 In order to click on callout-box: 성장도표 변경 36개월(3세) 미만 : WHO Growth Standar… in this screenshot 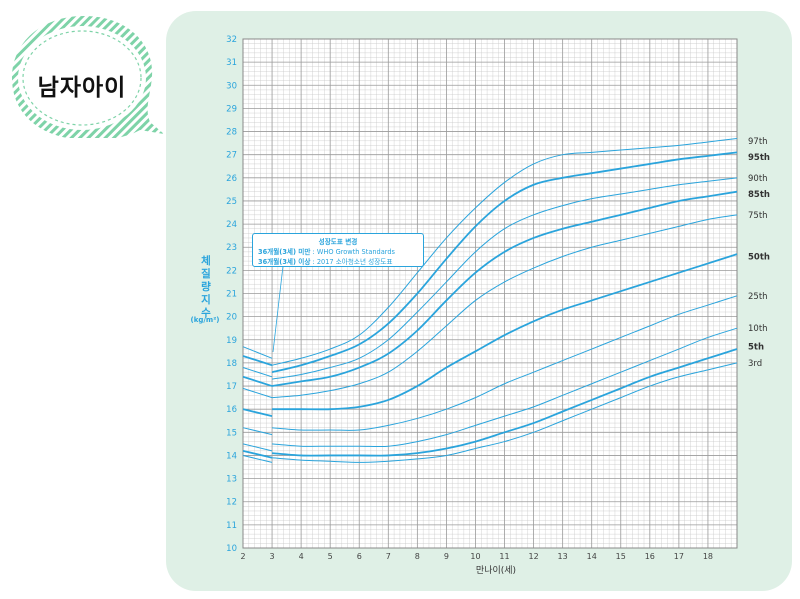, I will do `click(338, 250)`.